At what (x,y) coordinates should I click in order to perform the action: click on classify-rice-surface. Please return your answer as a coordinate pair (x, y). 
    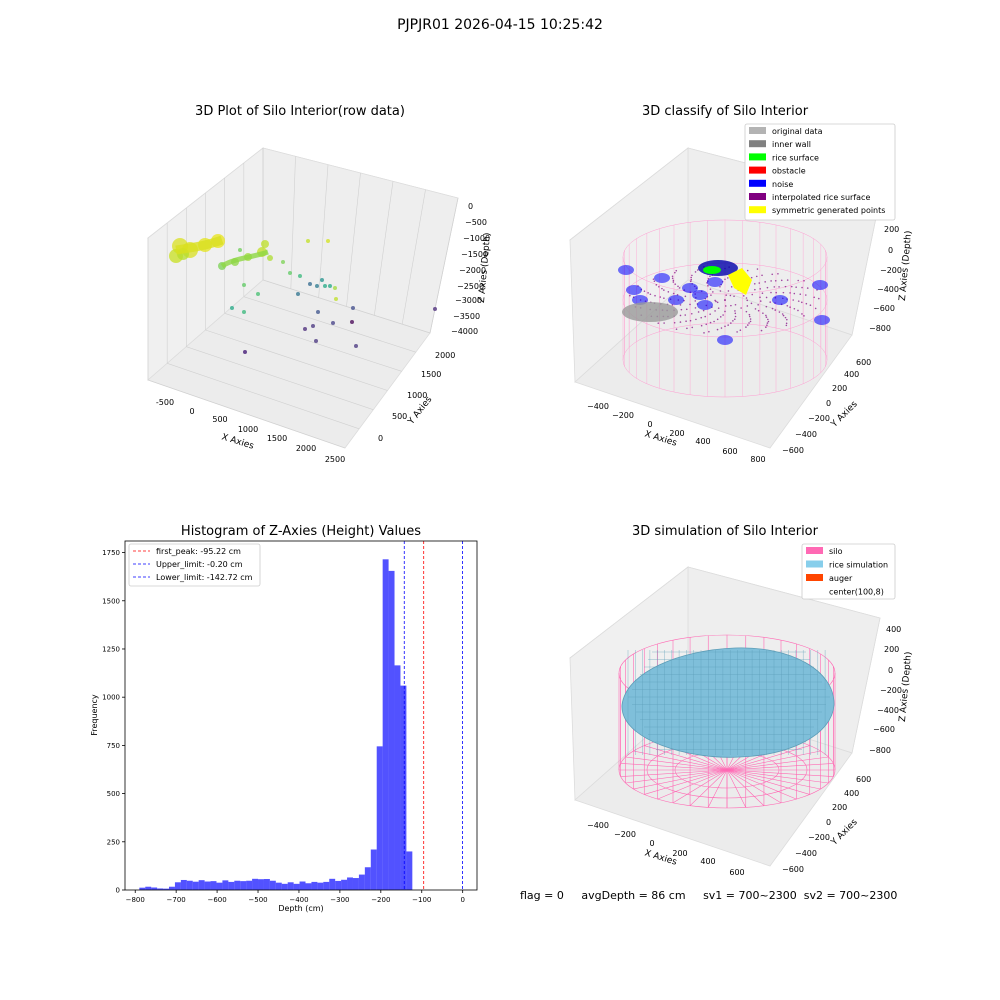
    Looking at the image, I should click on (712, 270).